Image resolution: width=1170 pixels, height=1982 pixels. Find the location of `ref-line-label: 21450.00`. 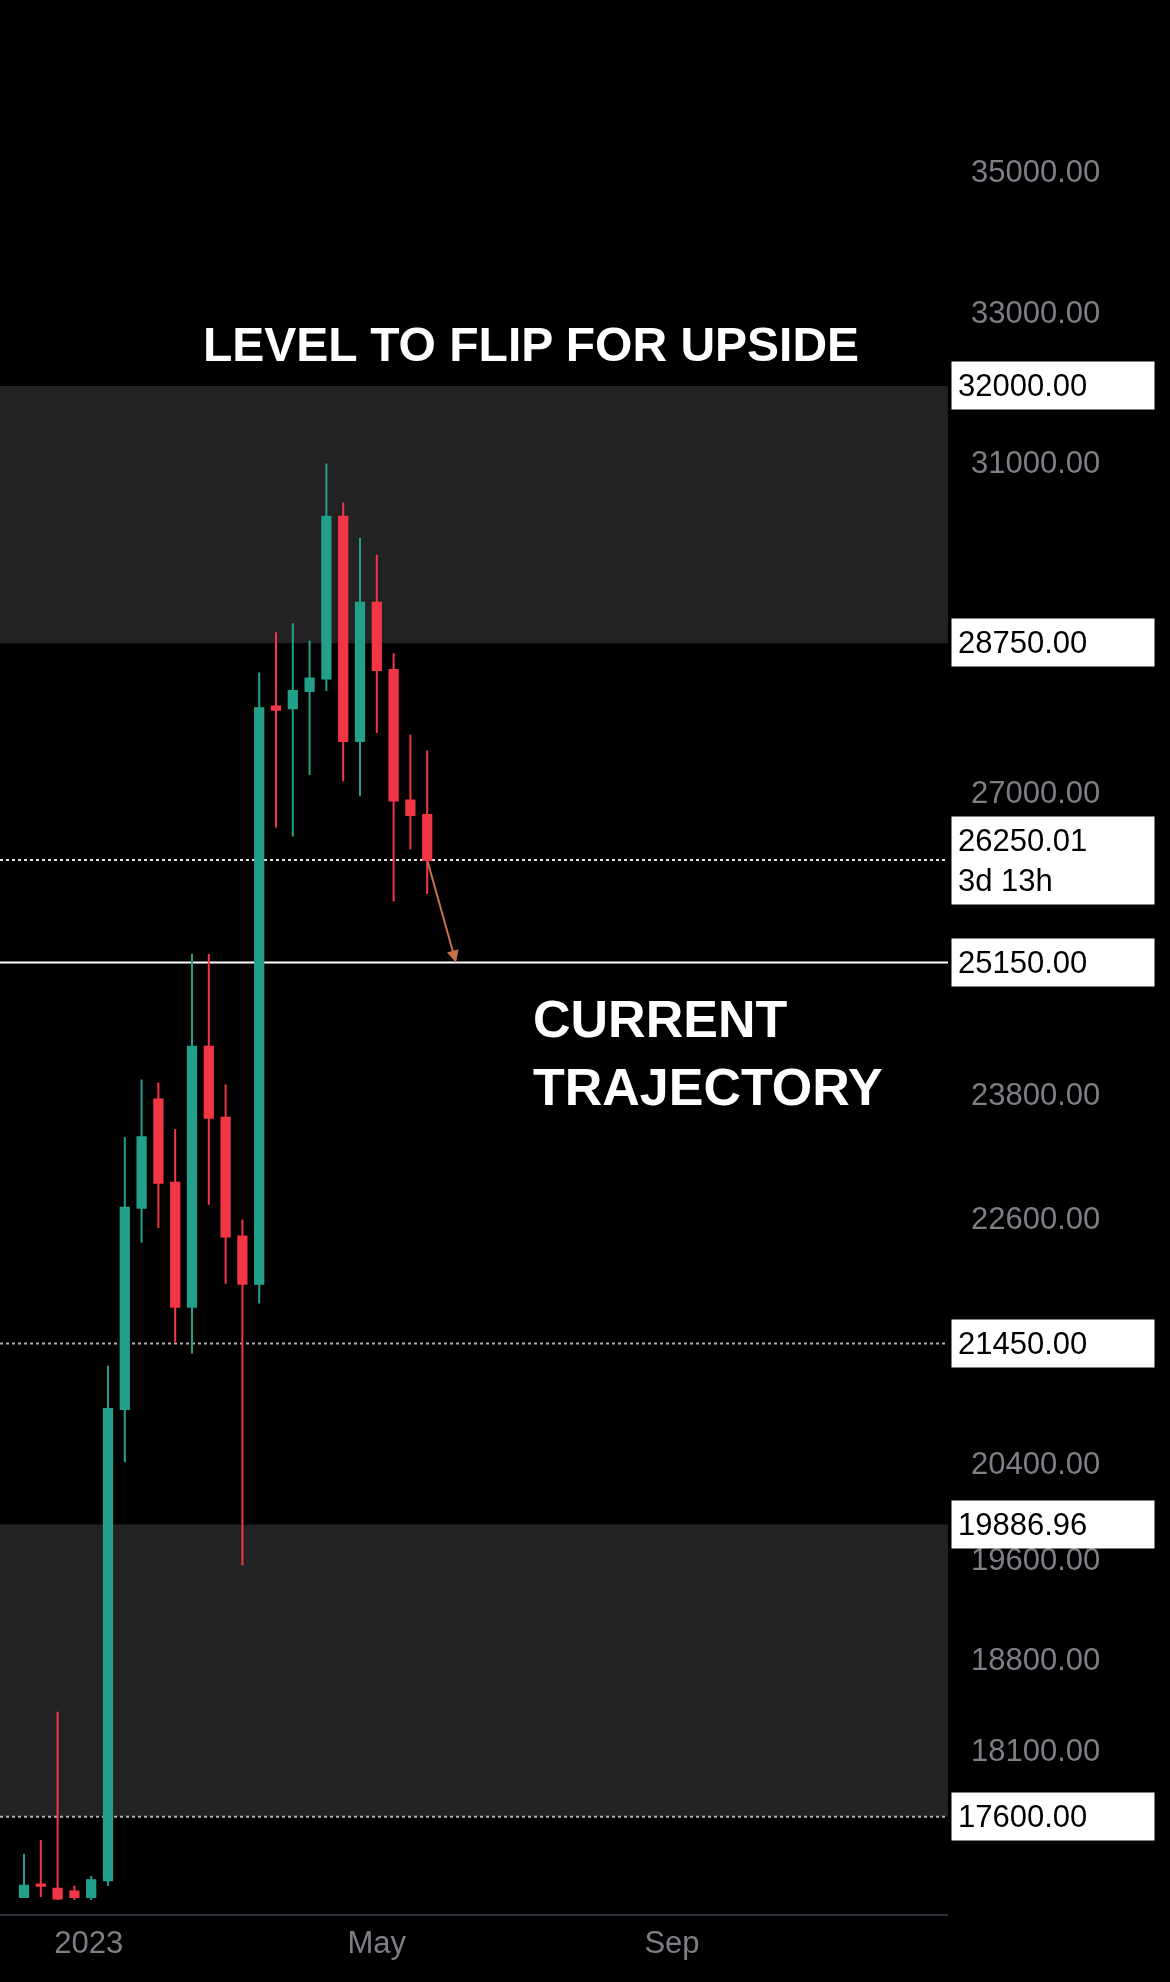

ref-line-label: 21450.00 is located at coordinates (1023, 1343).